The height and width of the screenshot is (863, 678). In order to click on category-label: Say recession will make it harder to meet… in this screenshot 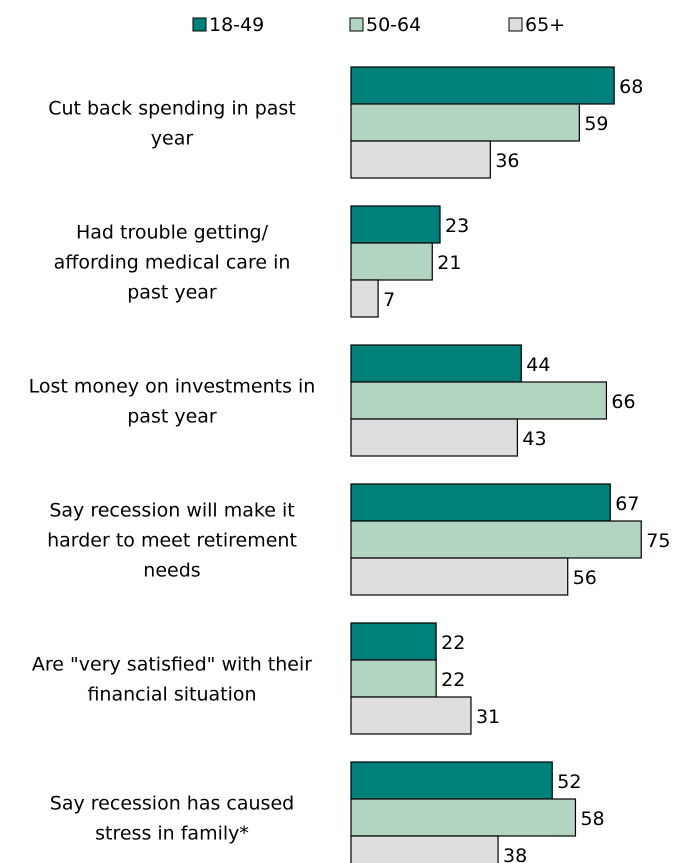, I will do `click(172, 541)`.